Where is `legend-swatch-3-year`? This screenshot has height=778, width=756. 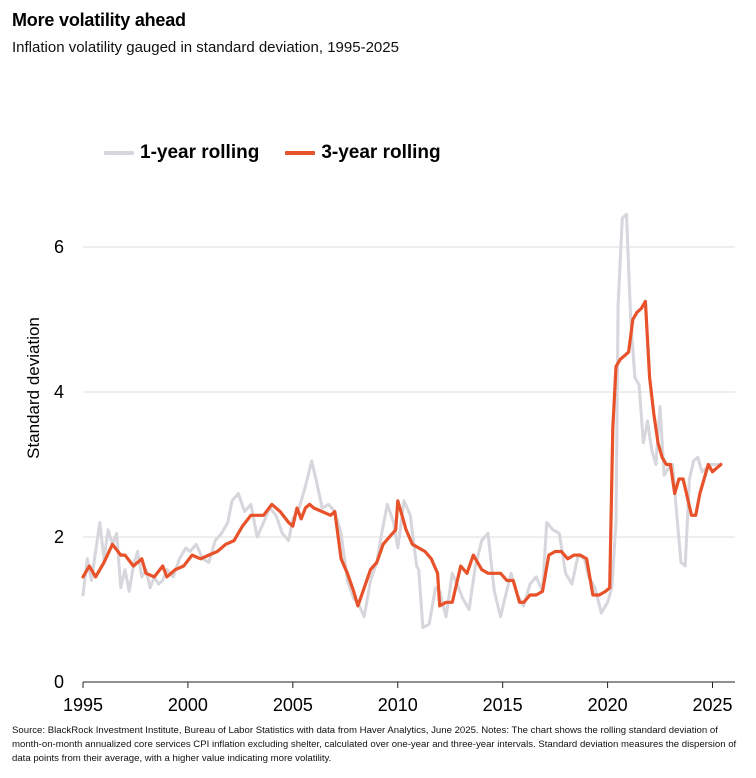 legend-swatch-3-year is located at coordinates (300, 153).